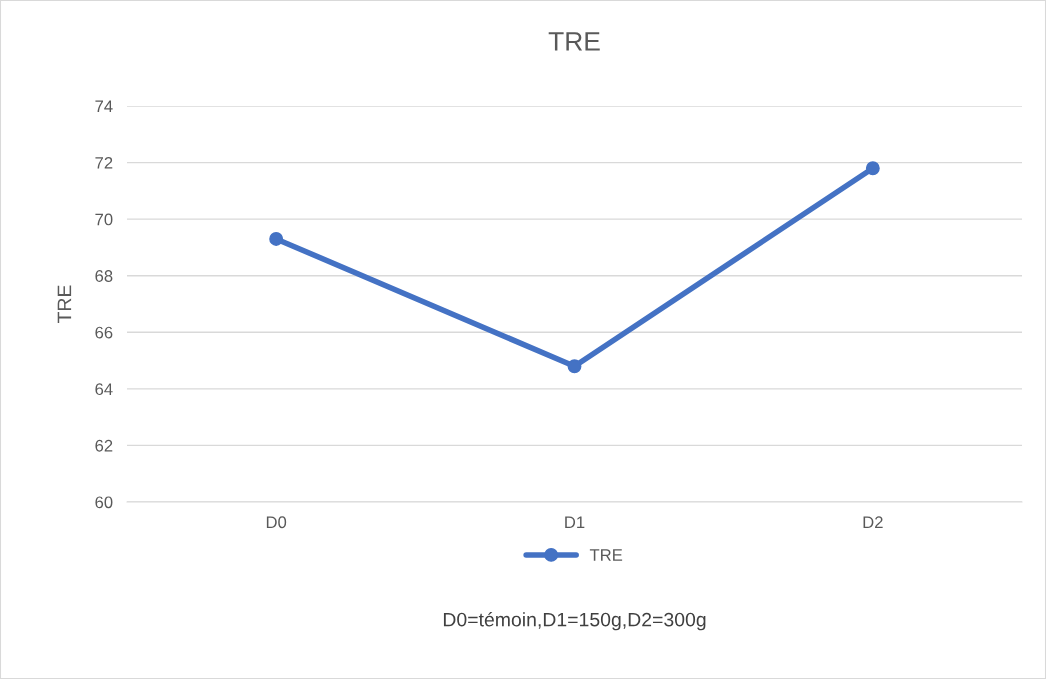  I want to click on y-tick-label: 70, so click(104, 219).